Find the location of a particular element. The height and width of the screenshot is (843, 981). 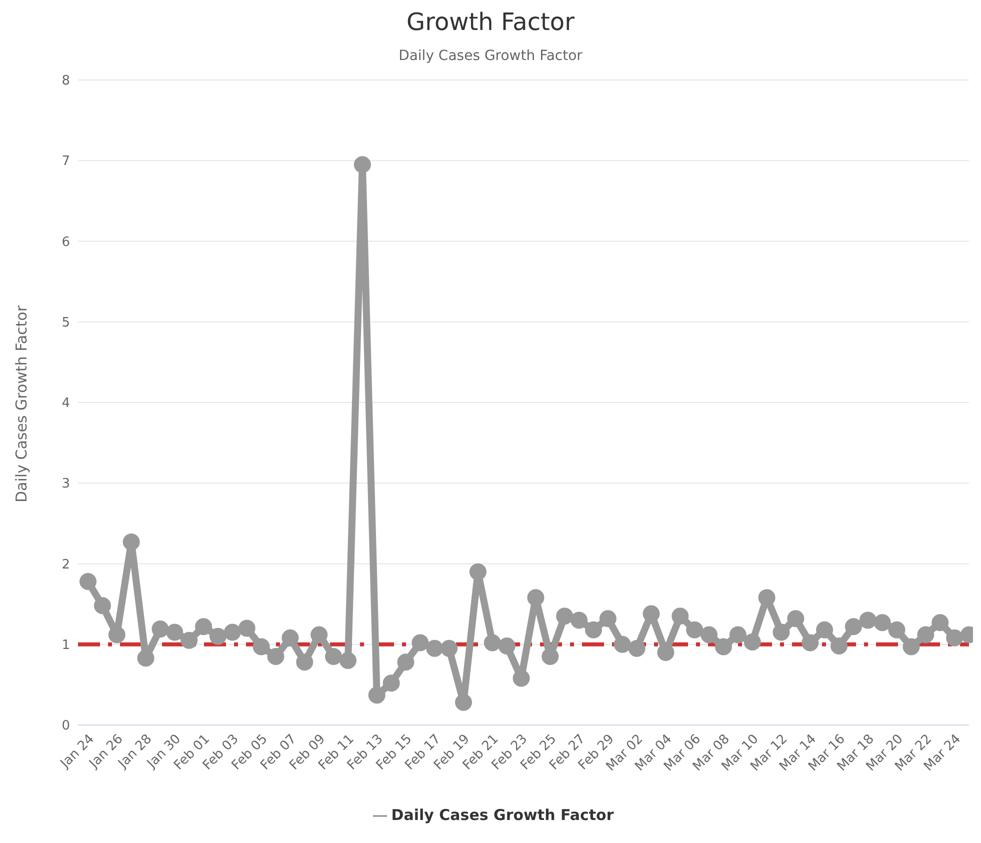

y-tick-label: 8 is located at coordinates (66, 81).